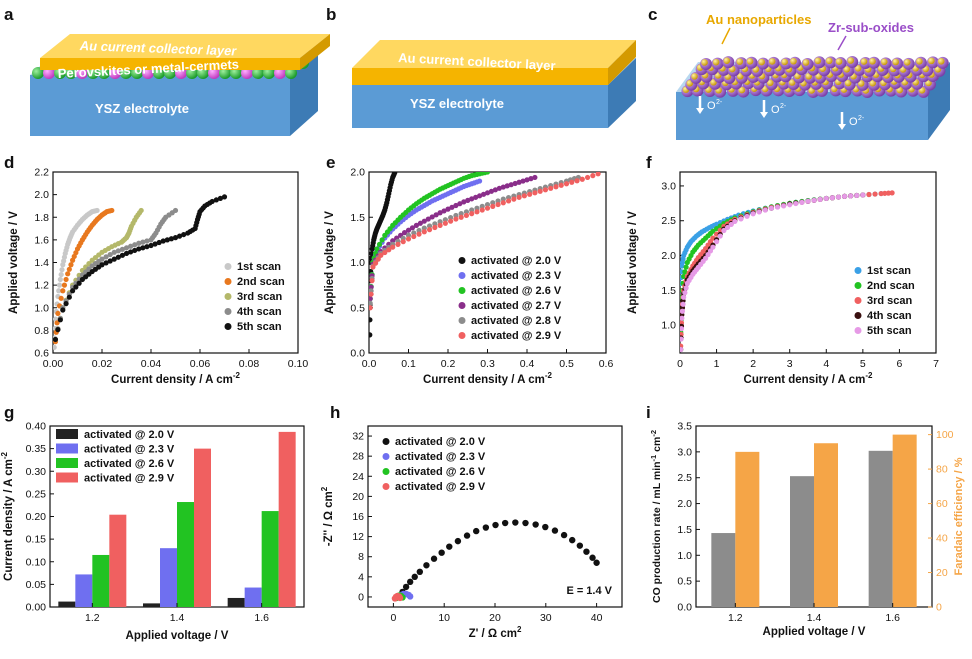 This screenshot has height=659, width=972. Describe the element at coordinates (487, 364) in the screenshot. I see `x-tick-label: 0.3` at that location.